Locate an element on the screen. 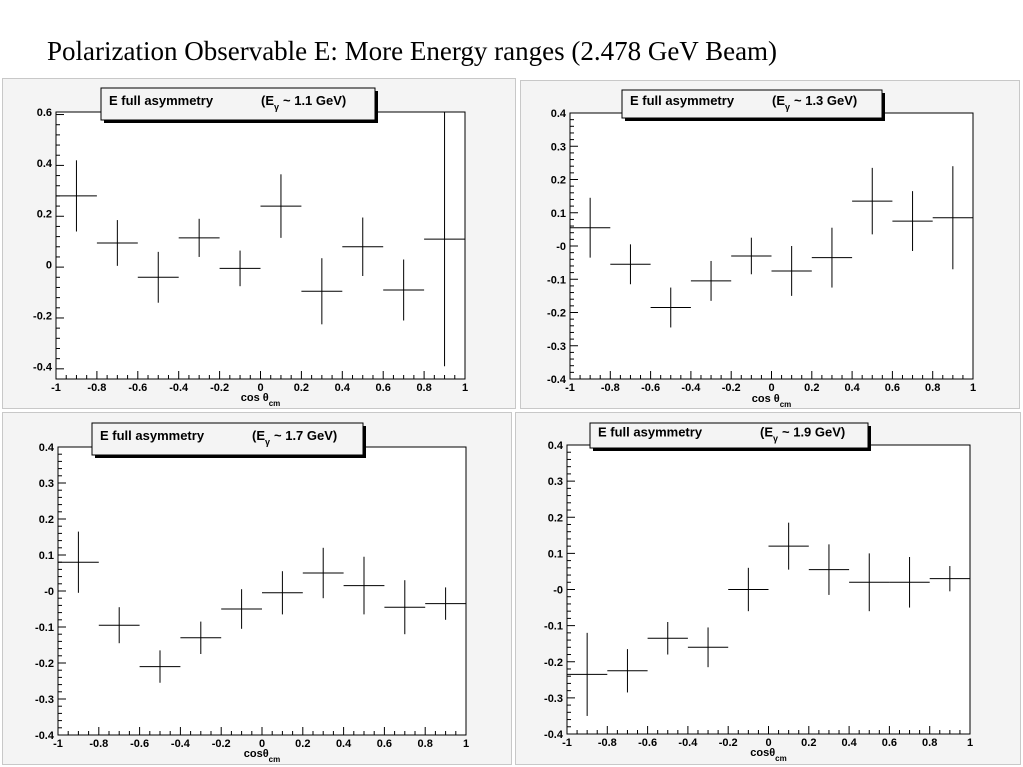 This screenshot has width=1023, height=767. y-tick-label: 0.3 is located at coordinates (46, 484).